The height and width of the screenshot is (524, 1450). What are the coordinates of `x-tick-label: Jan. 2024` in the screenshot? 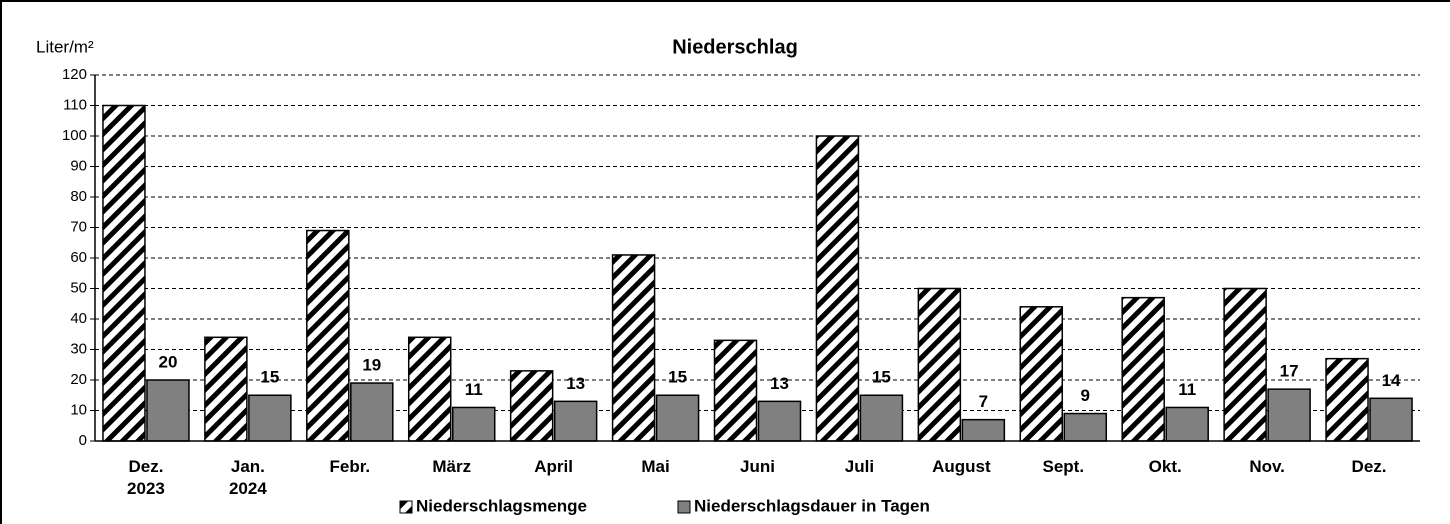 It's located at (247, 477).